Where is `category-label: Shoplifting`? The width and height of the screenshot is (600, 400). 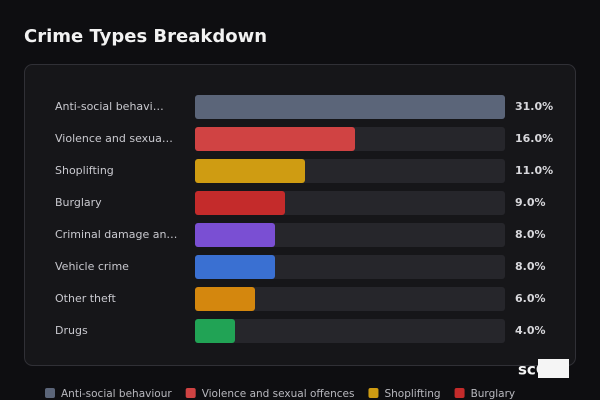 category-label: Shoplifting is located at coordinates (84, 170).